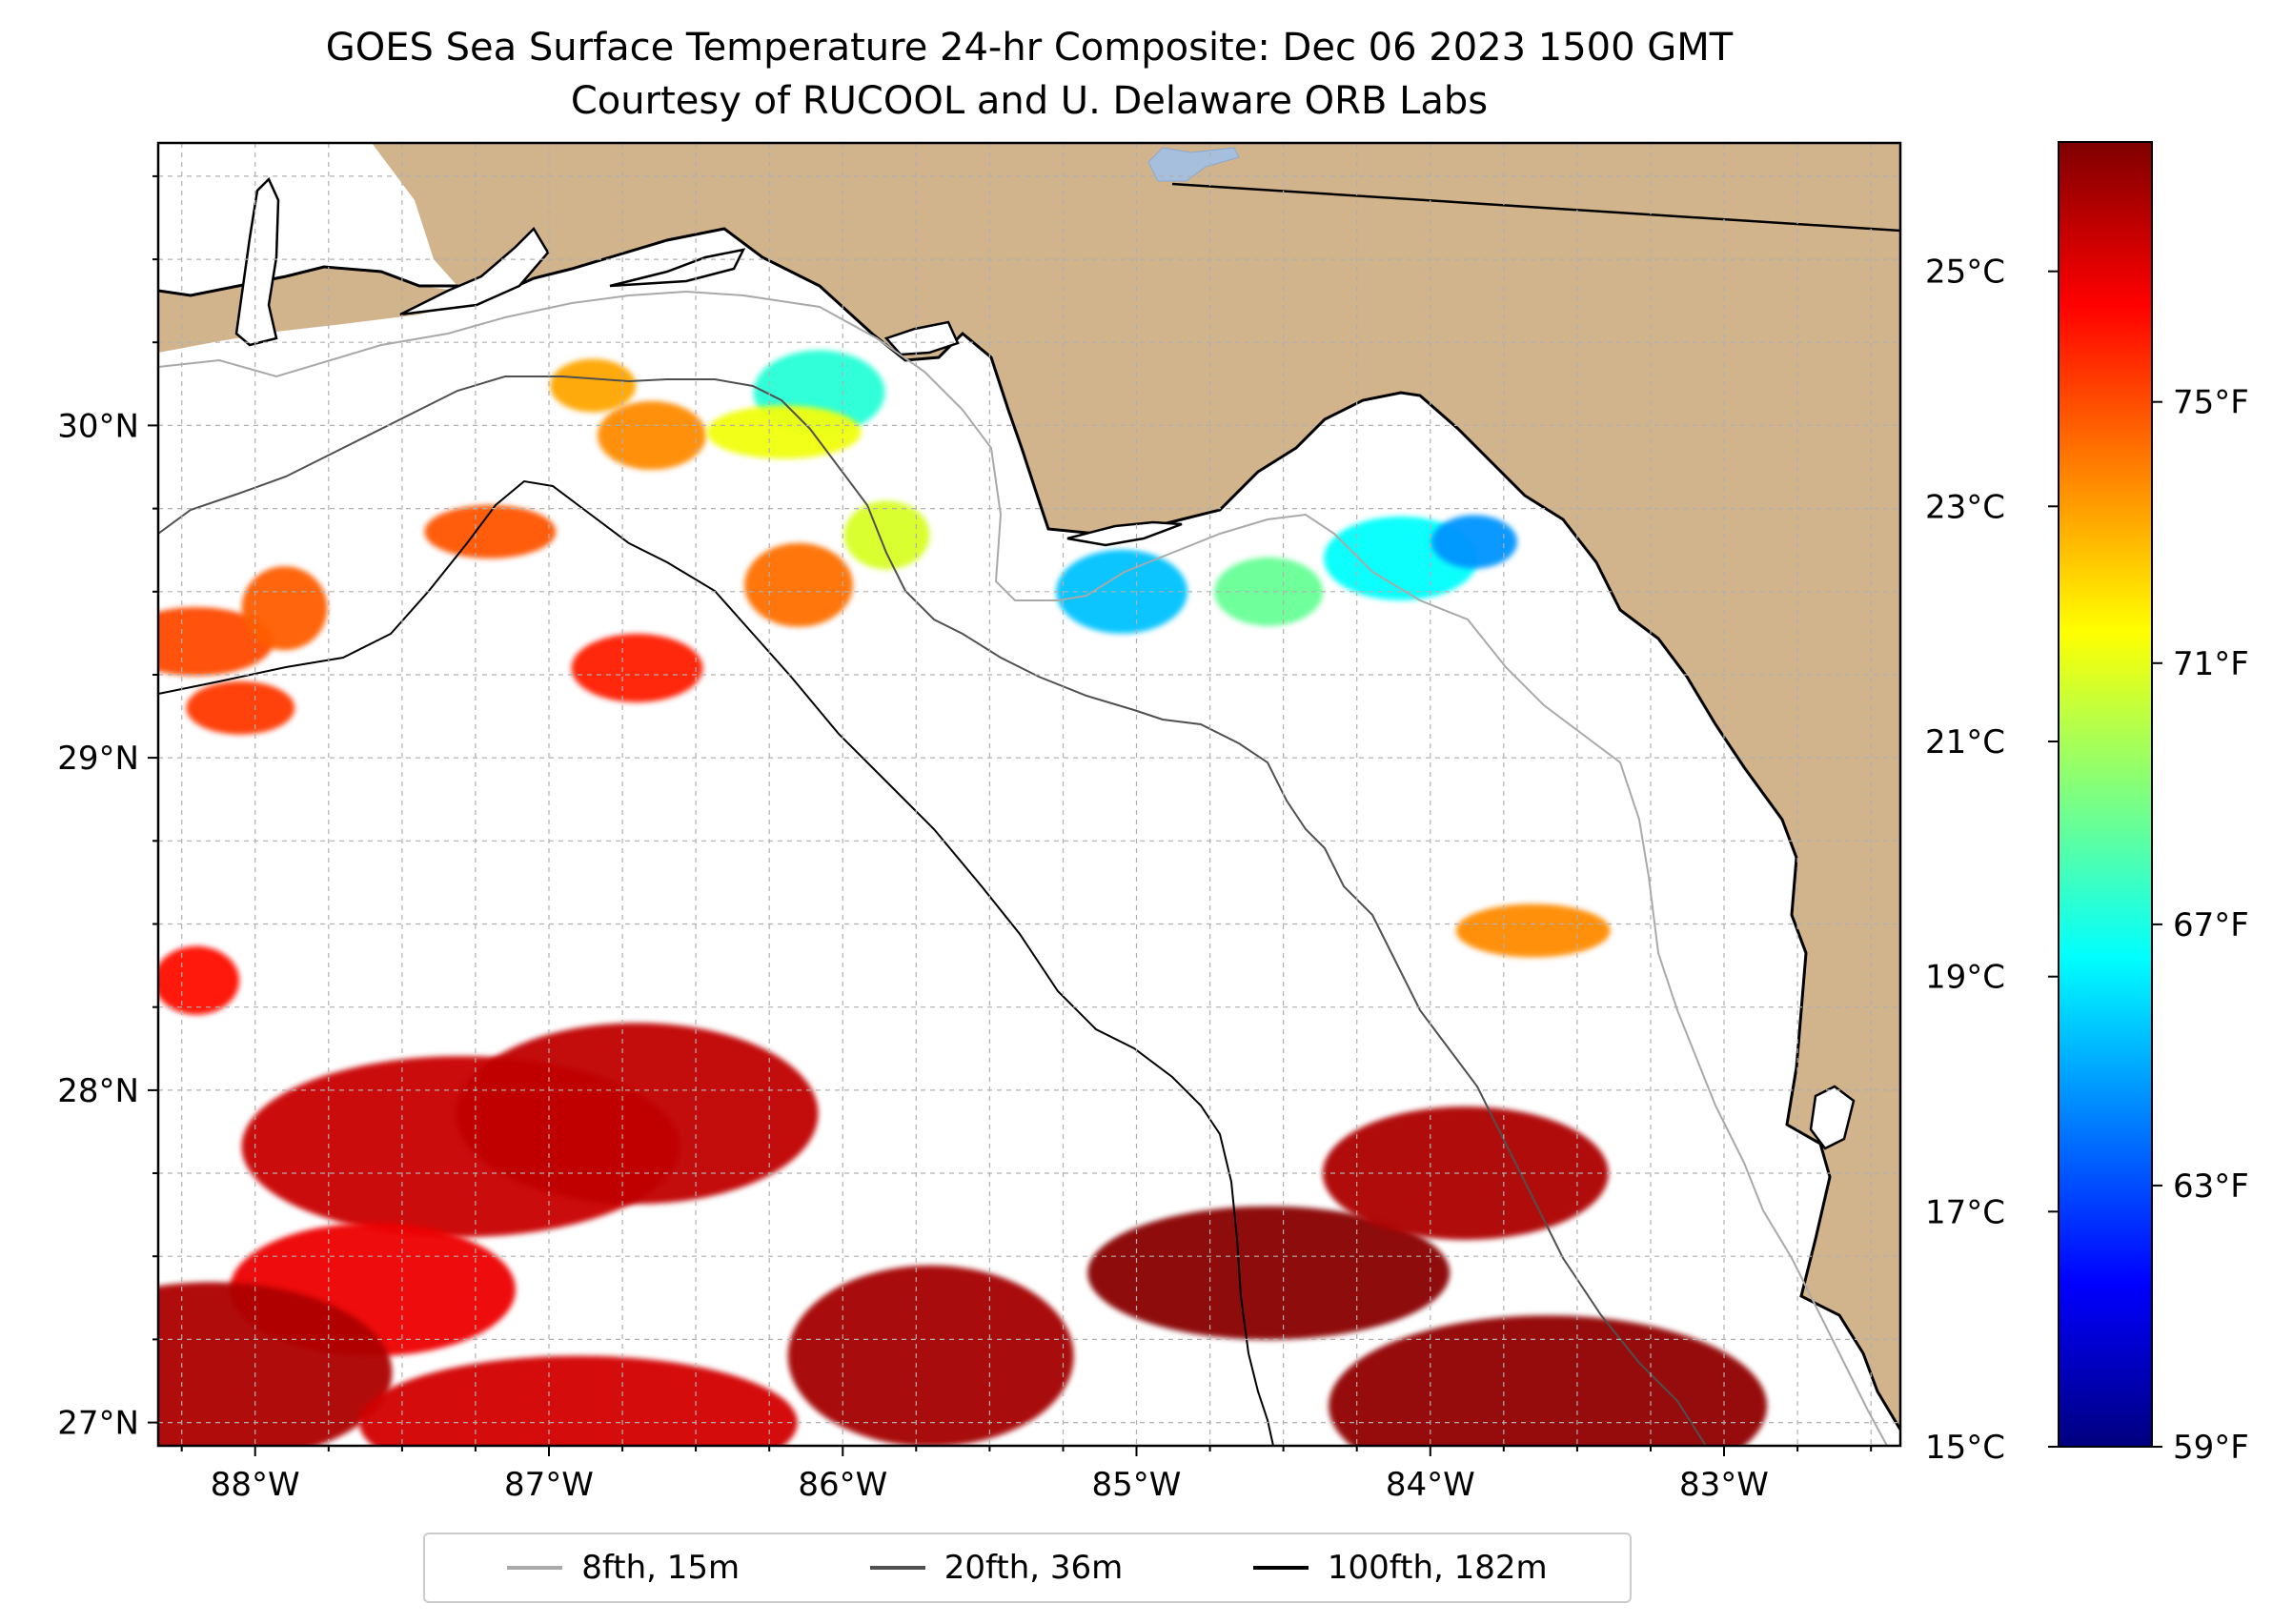 The width and height of the screenshot is (2293, 1624). I want to click on colorbar-label-celsius: 17°C, so click(1965, 1212).